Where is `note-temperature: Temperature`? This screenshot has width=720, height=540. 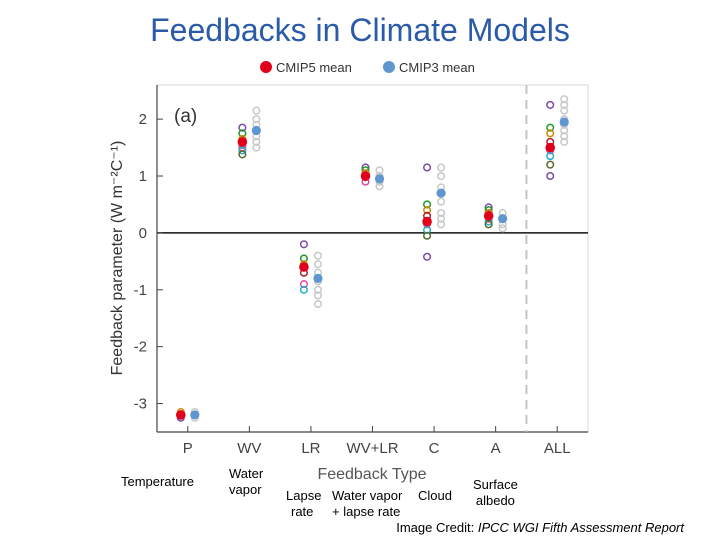
note-temperature: Temperature is located at coordinates (157, 481).